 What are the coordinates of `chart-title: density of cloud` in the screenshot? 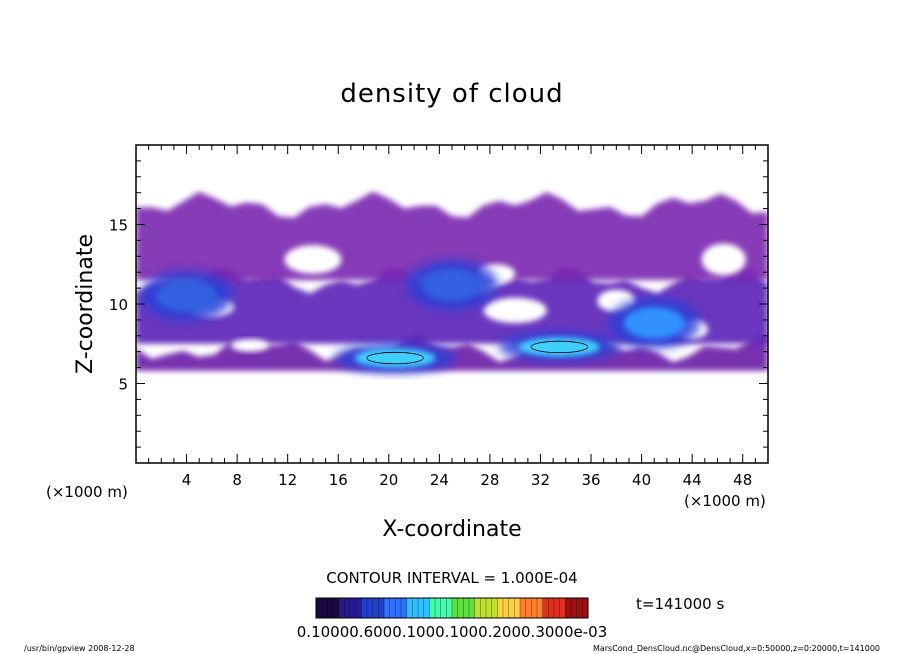 It's located at (451, 94).